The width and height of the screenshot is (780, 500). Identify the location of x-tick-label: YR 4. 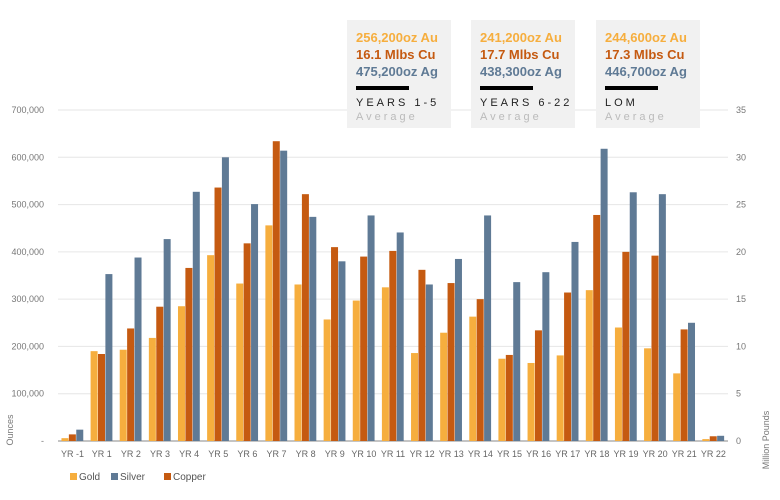
(189, 454).